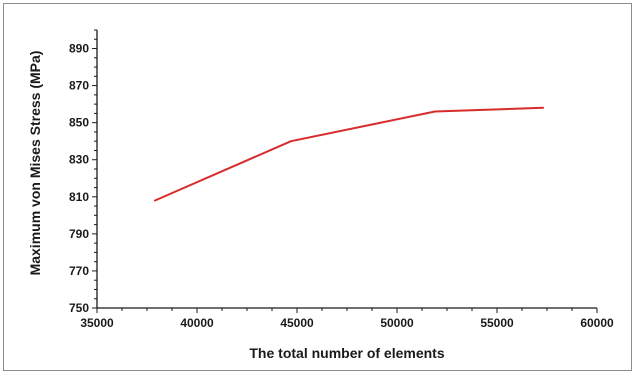 The image size is (637, 376). Describe the element at coordinates (79, 308) in the screenshot. I see `y-tick-label: 750` at that location.